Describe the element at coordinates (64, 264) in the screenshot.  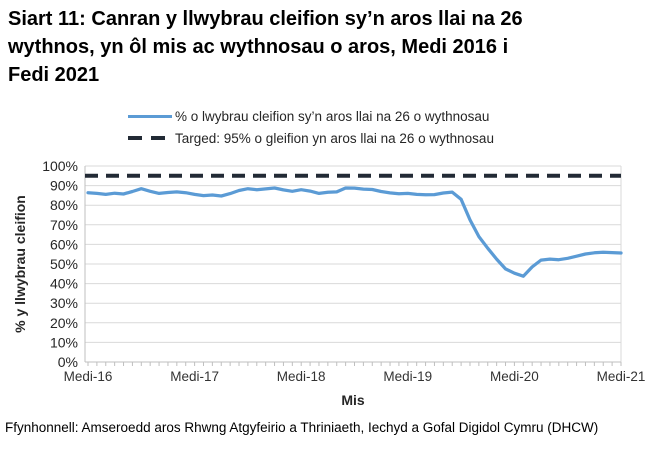
I see `y-tick-label: 50%` at that location.